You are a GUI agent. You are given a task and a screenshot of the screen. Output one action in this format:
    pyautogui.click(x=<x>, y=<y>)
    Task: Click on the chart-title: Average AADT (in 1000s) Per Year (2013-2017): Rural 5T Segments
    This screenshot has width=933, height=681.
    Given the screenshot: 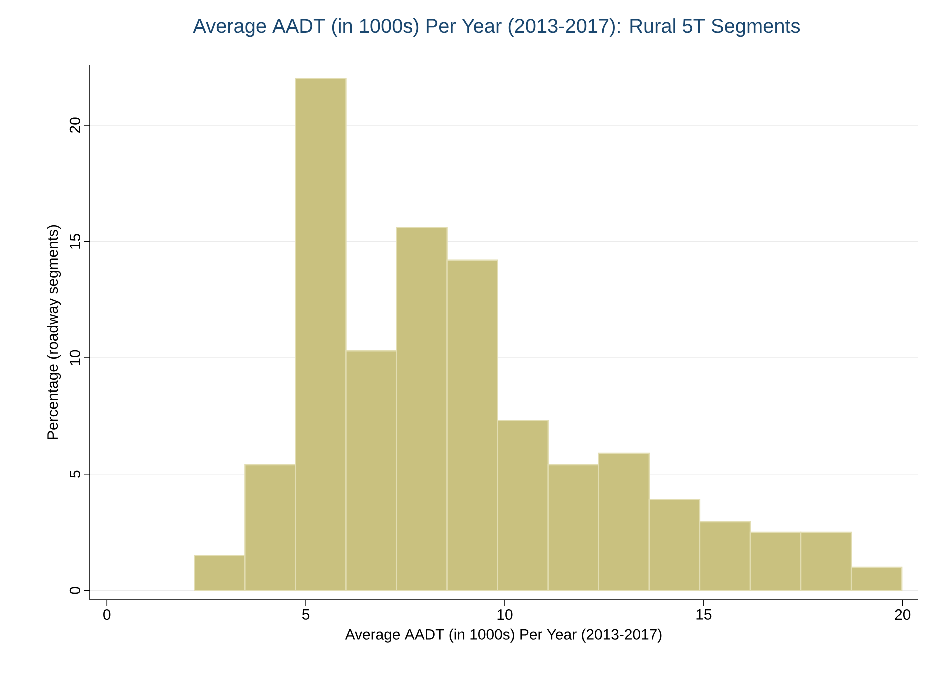 What is the action you would take?
    pyautogui.click(x=496, y=28)
    